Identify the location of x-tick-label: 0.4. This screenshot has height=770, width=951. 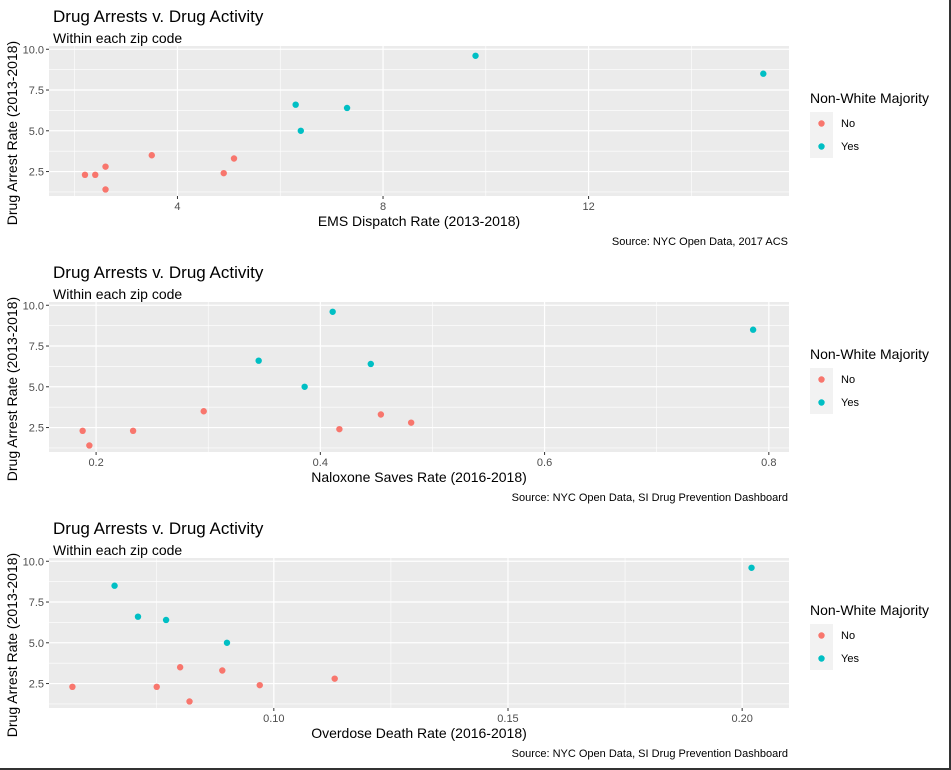
(320, 463).